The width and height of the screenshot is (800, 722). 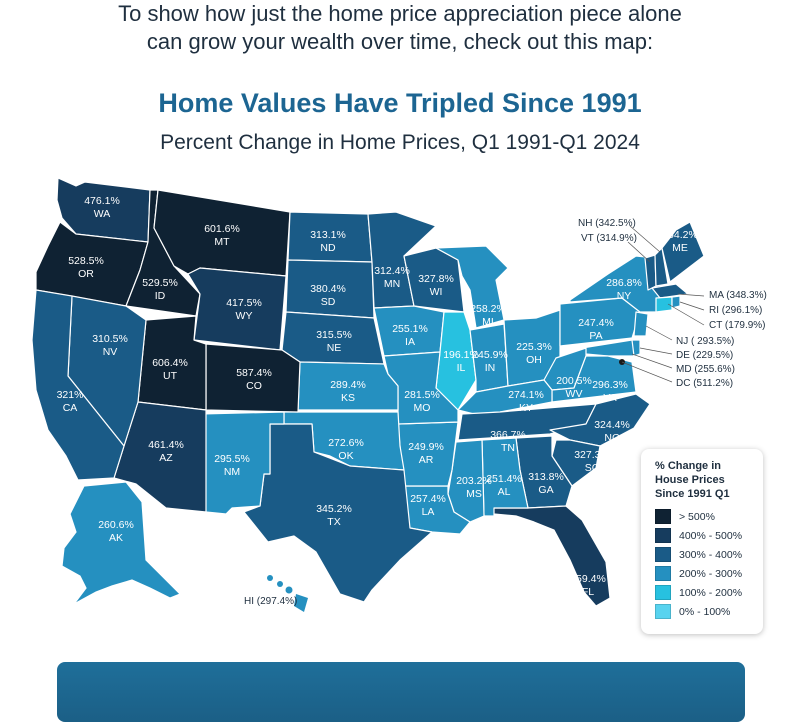 What do you see at coordinates (170, 376) in the screenshot?
I see `label-UT-abbr: UT` at bounding box center [170, 376].